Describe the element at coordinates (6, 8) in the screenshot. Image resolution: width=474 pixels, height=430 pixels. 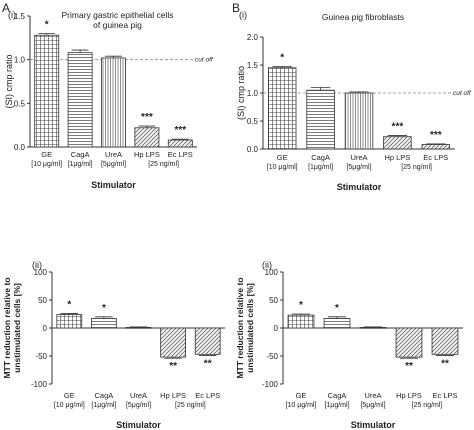
I see `panel-letter-a: A` at that location.